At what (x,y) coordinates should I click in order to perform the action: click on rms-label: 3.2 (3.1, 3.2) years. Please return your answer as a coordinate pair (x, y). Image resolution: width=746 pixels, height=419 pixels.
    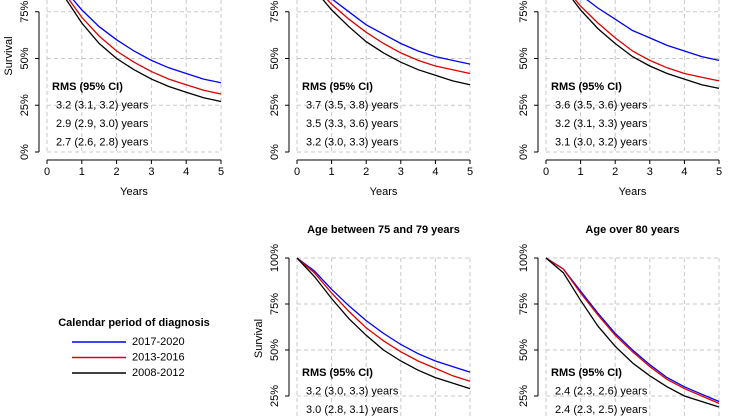
    Looking at the image, I should click on (102, 105).